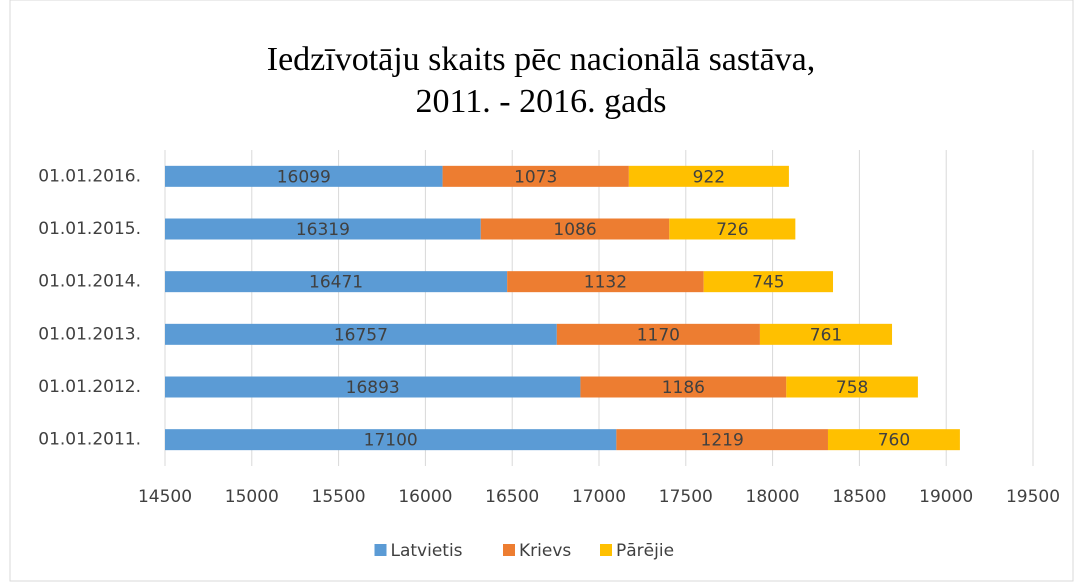 This screenshot has height=582, width=1083. Describe the element at coordinates (686, 497) in the screenshot. I see `x-tick-label: 17500` at that location.